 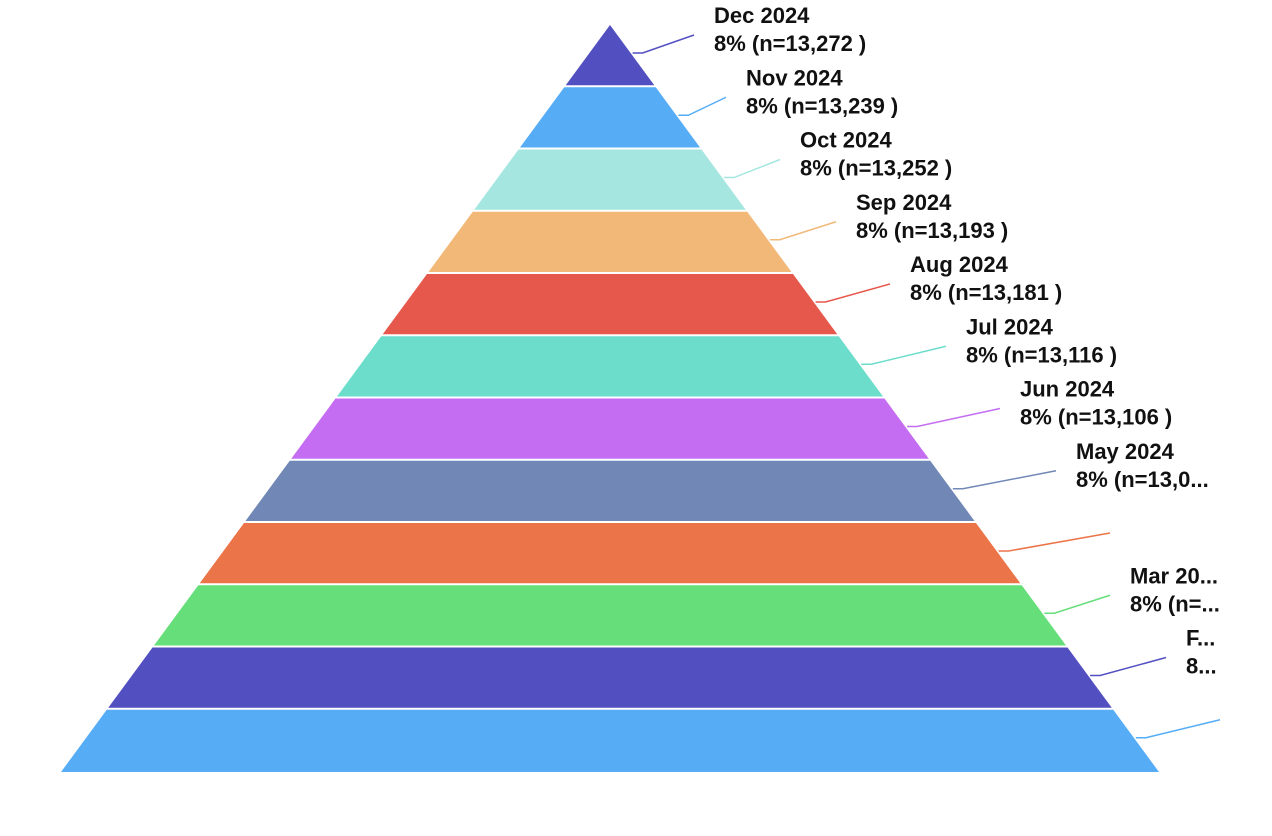 I want to click on stage-label: Dec 2024, so click(x=762, y=15).